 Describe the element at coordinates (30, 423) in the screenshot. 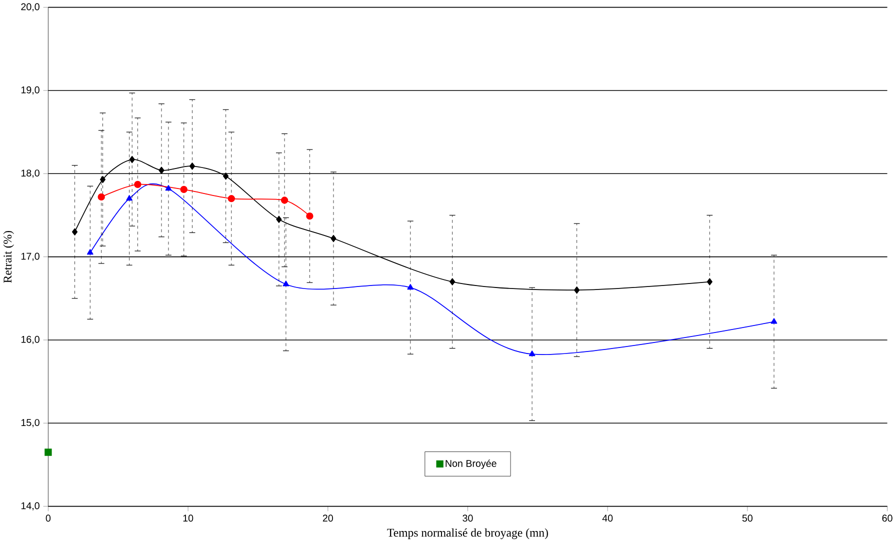

I see `y-tick-label: 15,0` at that location.